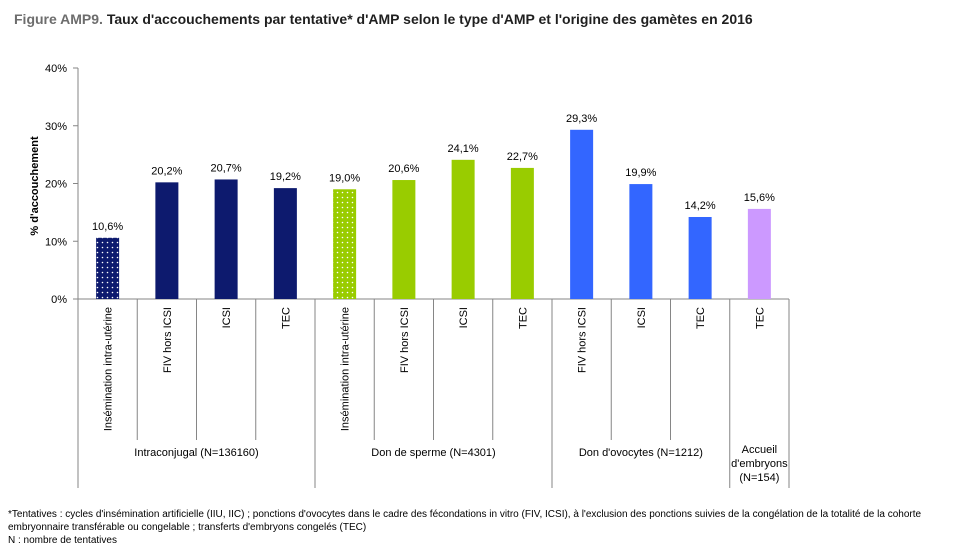  What do you see at coordinates (56, 69) in the screenshot?
I see `y-tick-label: 40%` at bounding box center [56, 69].